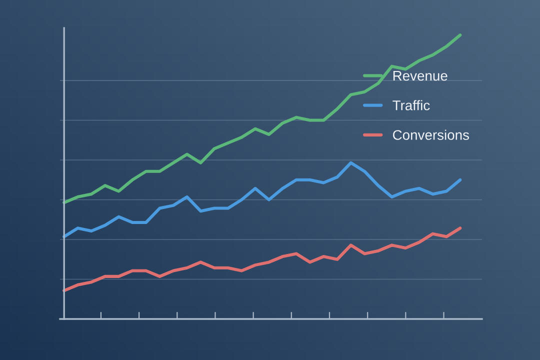 This screenshot has width=540, height=360. I want to click on legend-label: Revenue, so click(420, 75).